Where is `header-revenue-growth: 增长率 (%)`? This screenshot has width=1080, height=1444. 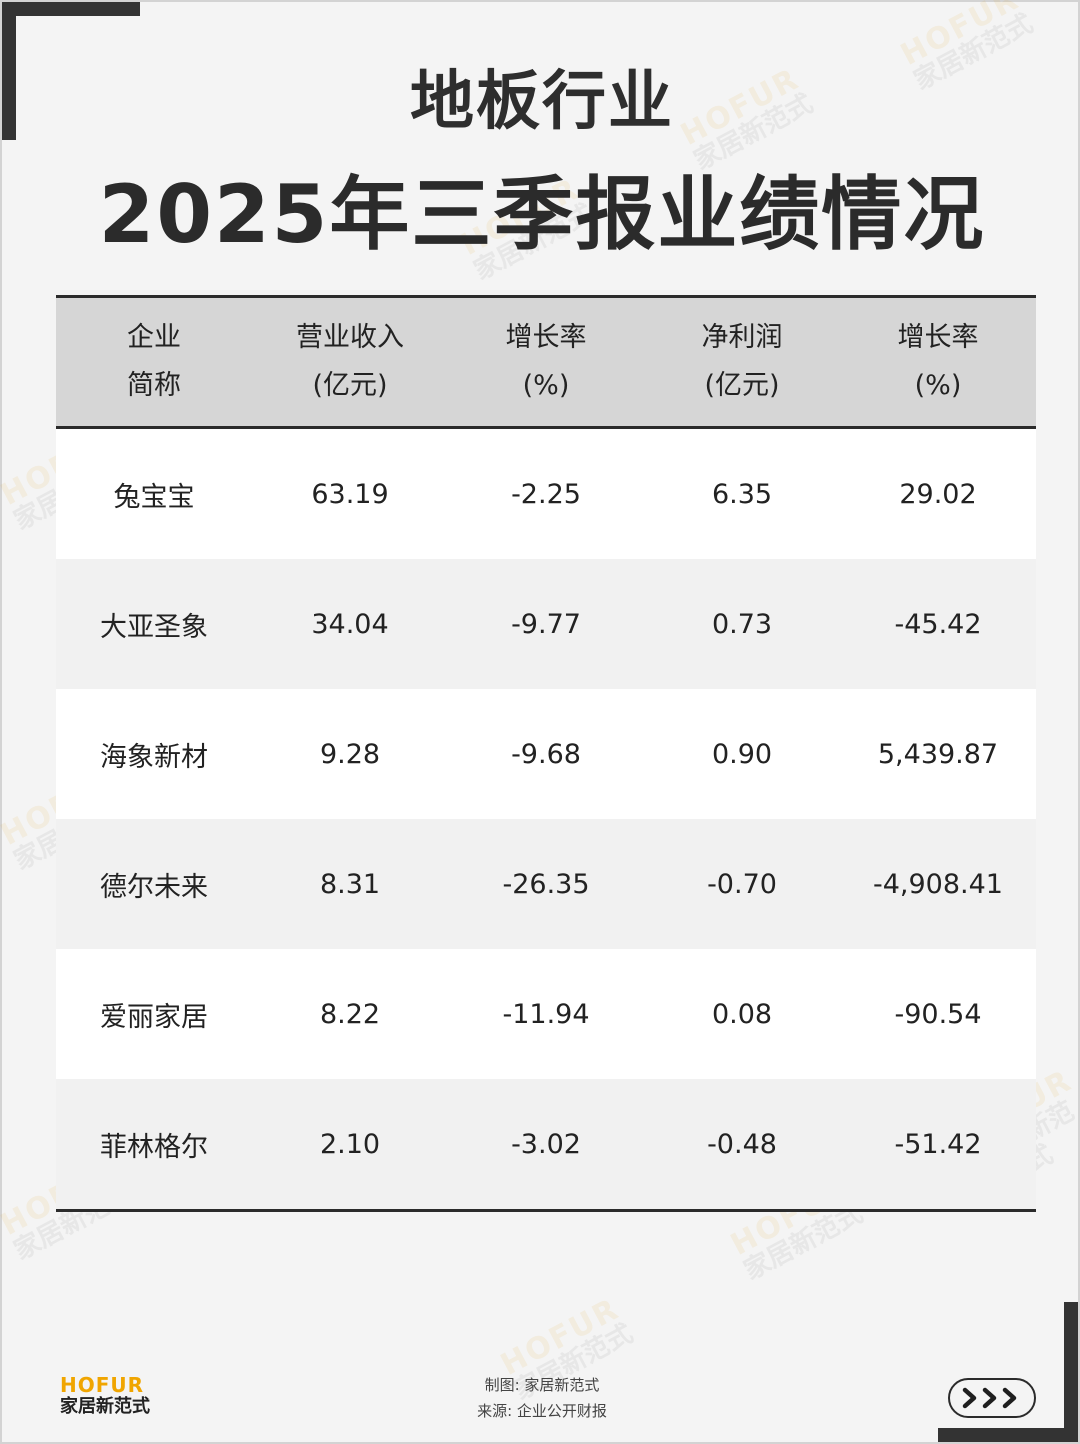
header-revenue-growth: 增长率 (%) is located at coordinates (546, 361).